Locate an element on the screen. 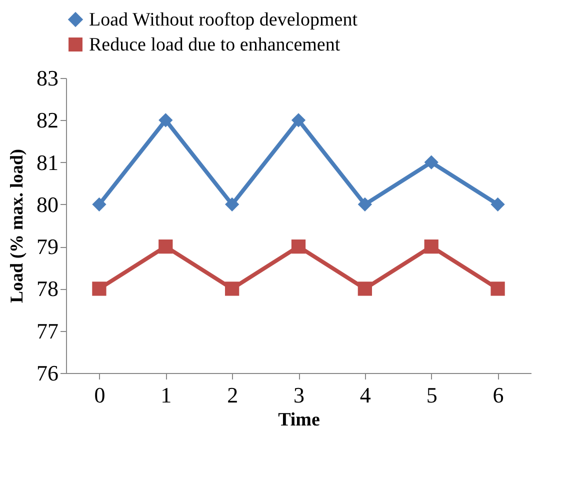  x-tick-label: 4 is located at coordinates (365, 395).